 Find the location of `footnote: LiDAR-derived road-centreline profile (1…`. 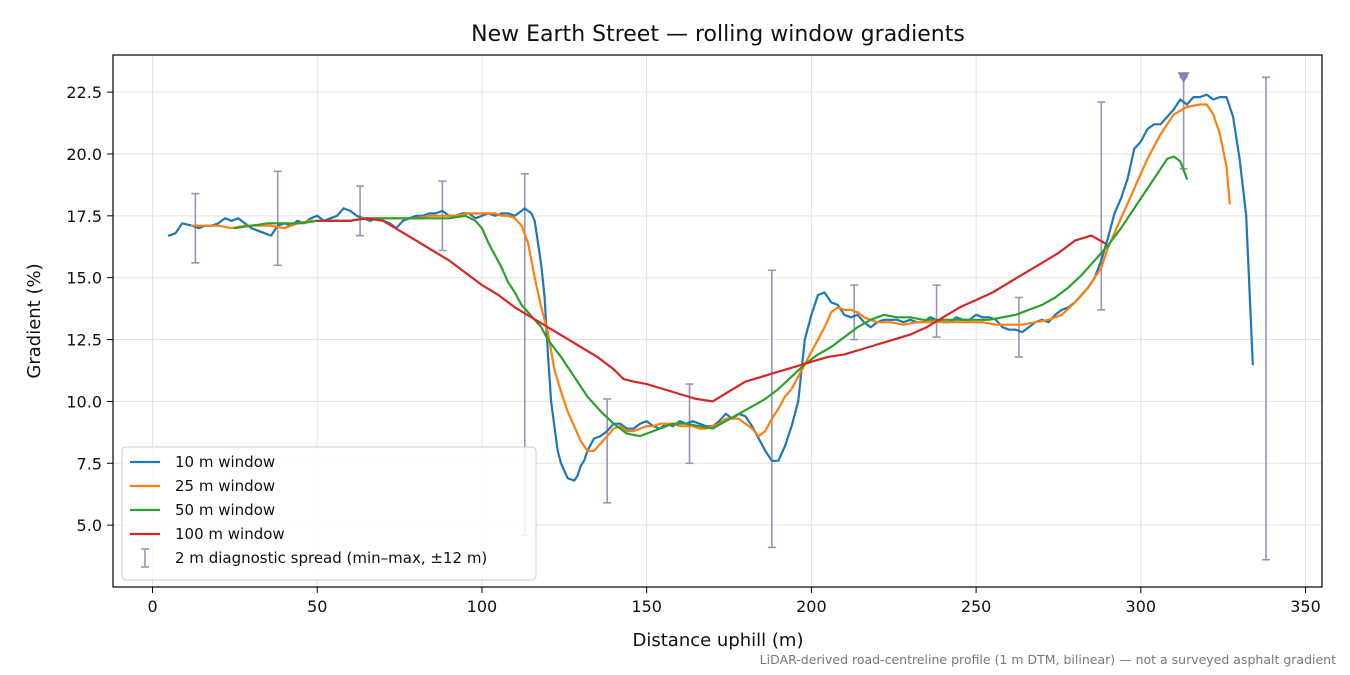

footnote: LiDAR-derived road-centreline profile (1… is located at coordinates (1048, 659).